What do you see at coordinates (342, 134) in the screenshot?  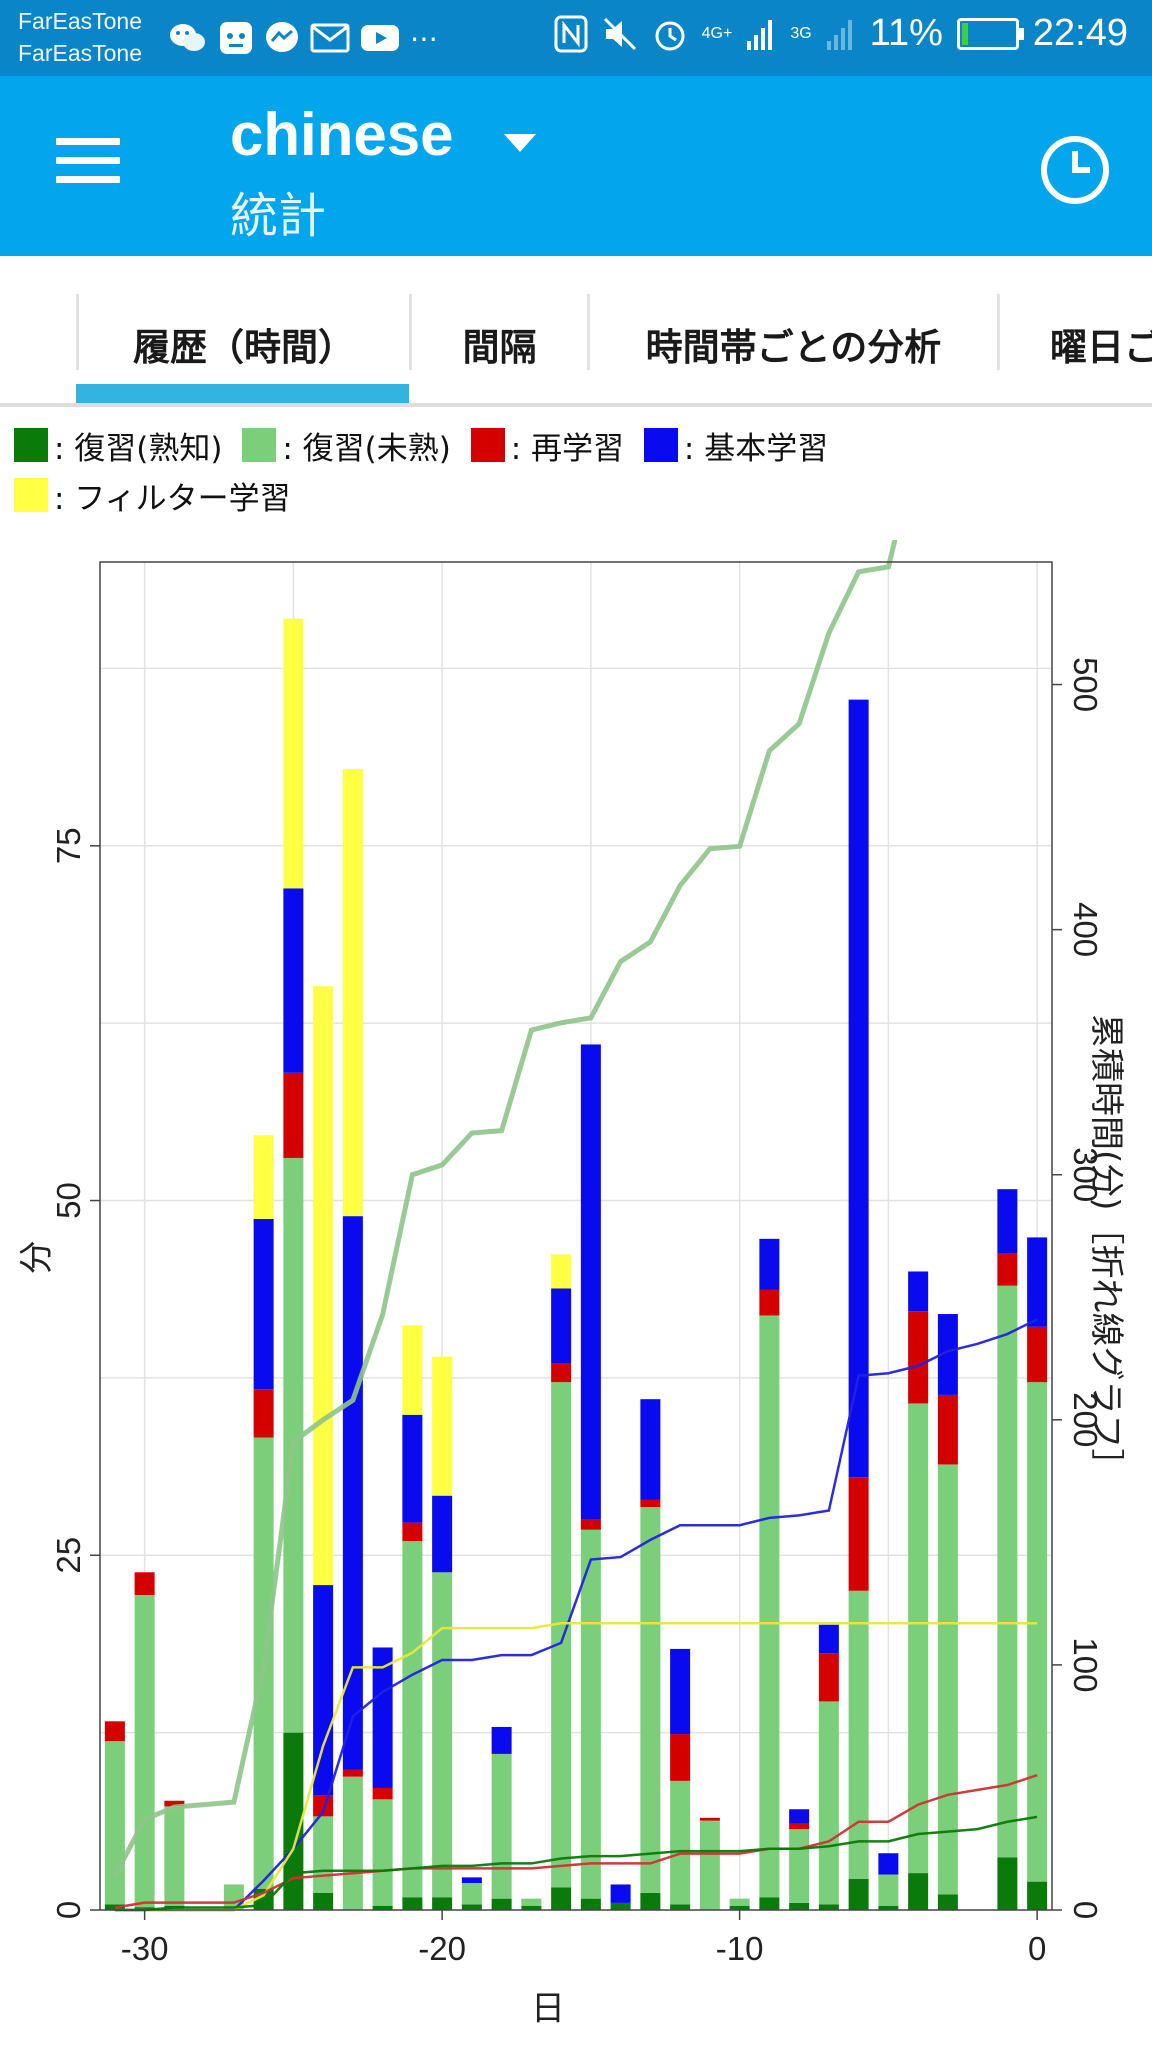 I see `deck-title: chinese` at bounding box center [342, 134].